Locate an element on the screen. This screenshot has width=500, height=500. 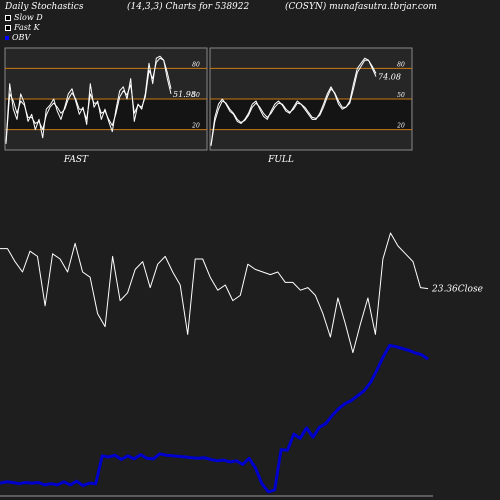
full-mid-band is located at coordinates (311, 114).